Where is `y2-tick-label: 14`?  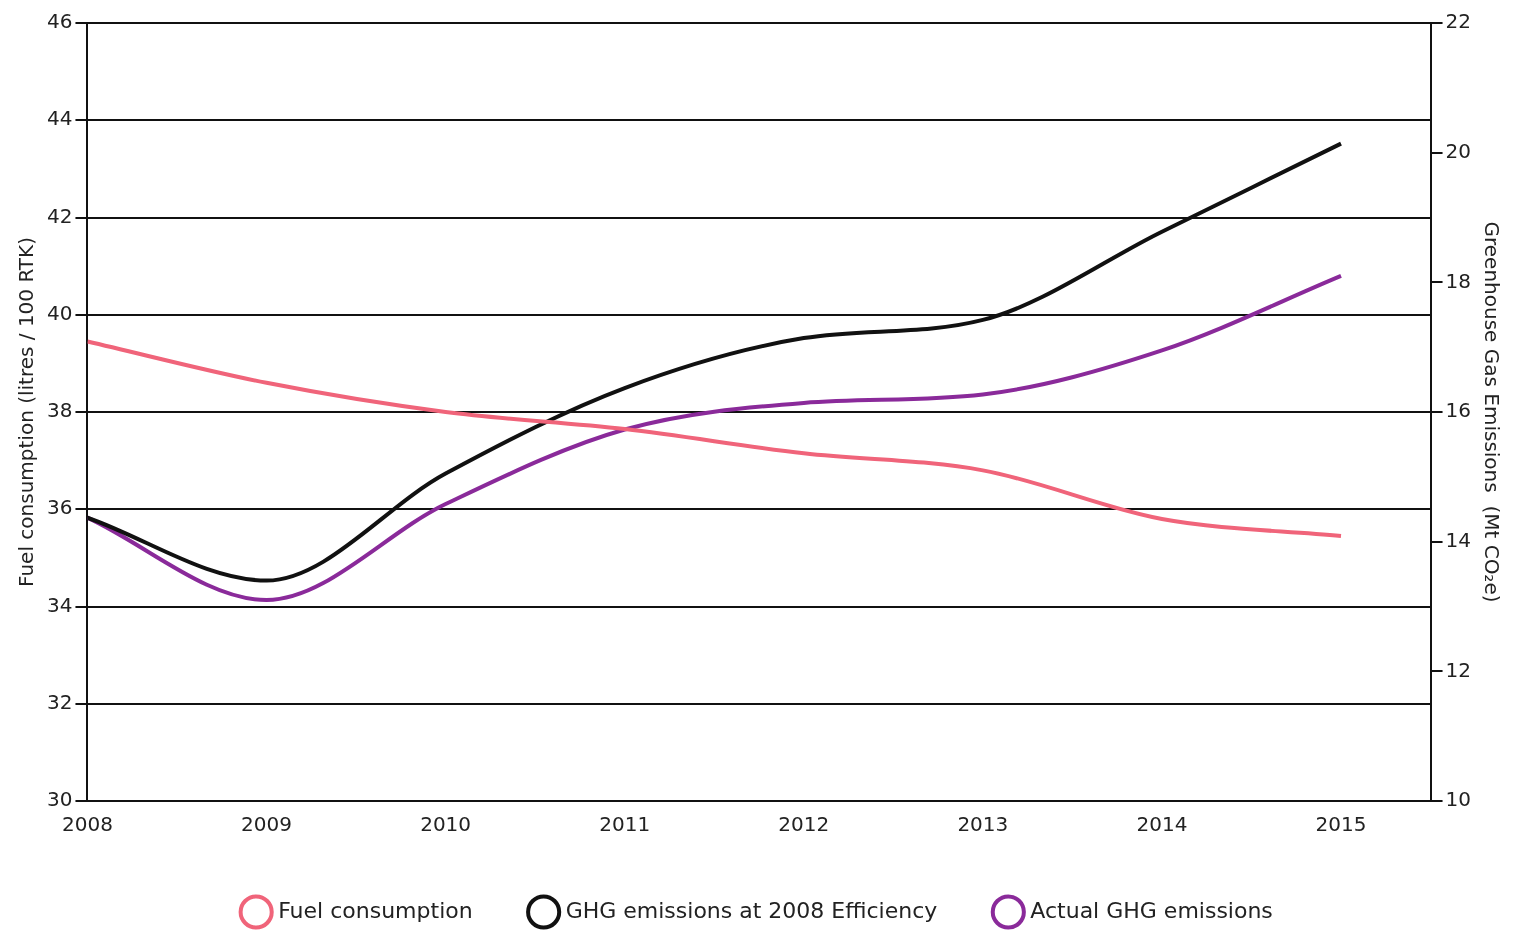
y2-tick-label: 14 is located at coordinates (1458, 539).